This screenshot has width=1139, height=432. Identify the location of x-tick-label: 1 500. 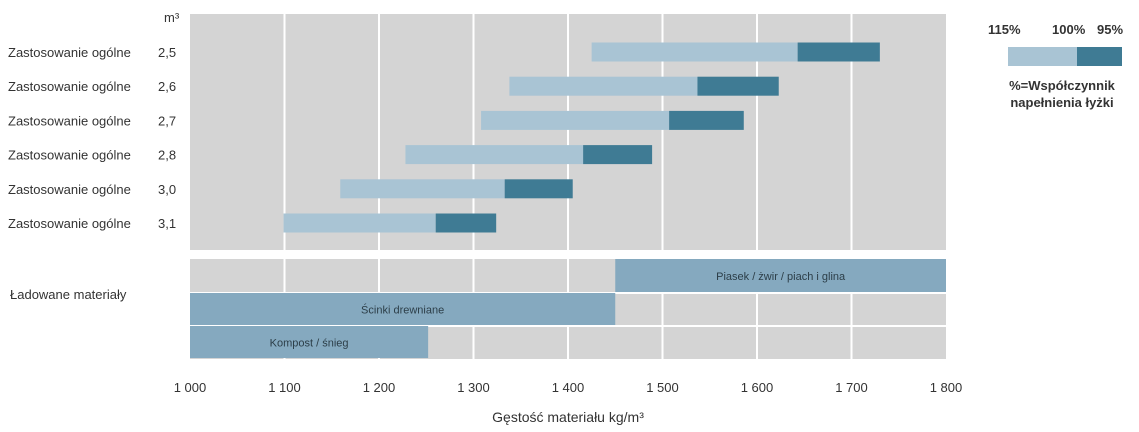
(662, 387).